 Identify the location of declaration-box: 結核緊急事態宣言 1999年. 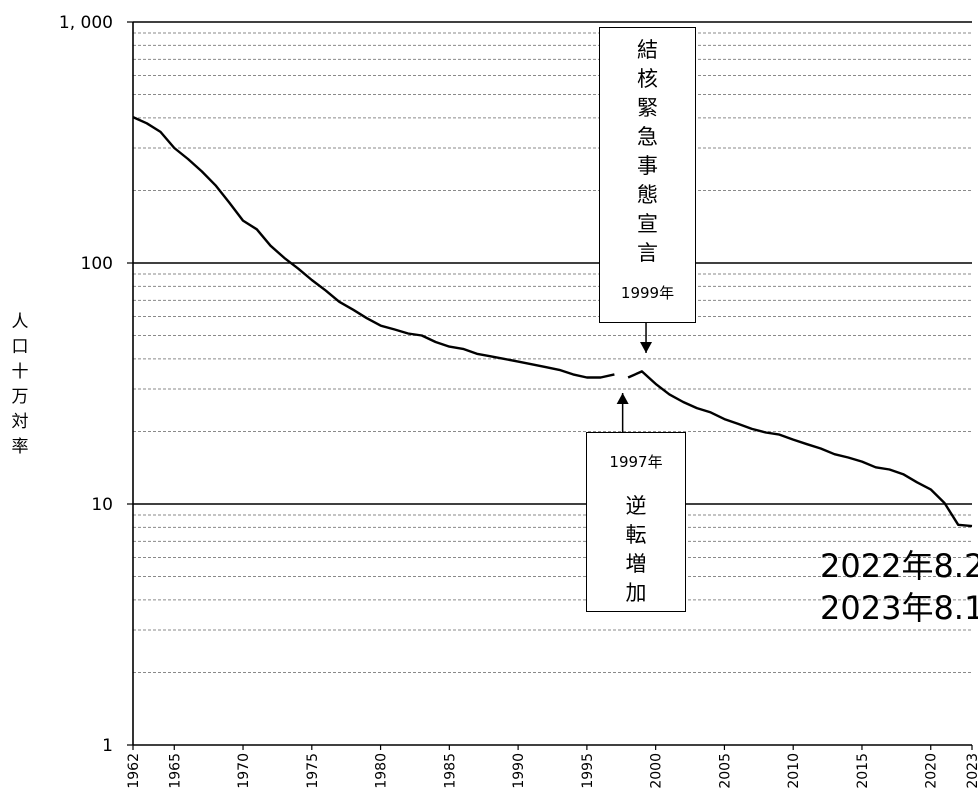
(647, 175).